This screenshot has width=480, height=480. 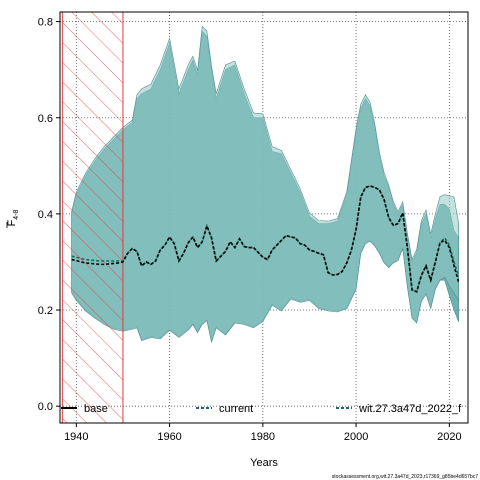 I want to click on y-axis-title-group: F4-8, so click(x=13, y=217).